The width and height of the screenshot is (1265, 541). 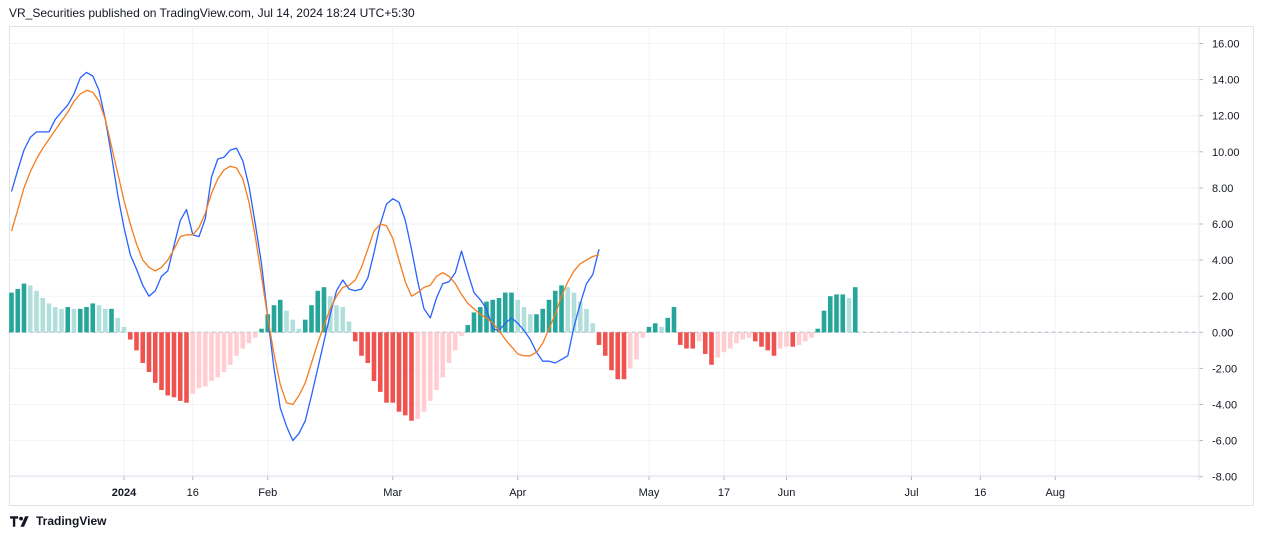 What do you see at coordinates (604, 487) in the screenshot?
I see `x-axis: 2024 16 Feb Mar Apr May 17 Jun Jul 16 Aug` at bounding box center [604, 487].